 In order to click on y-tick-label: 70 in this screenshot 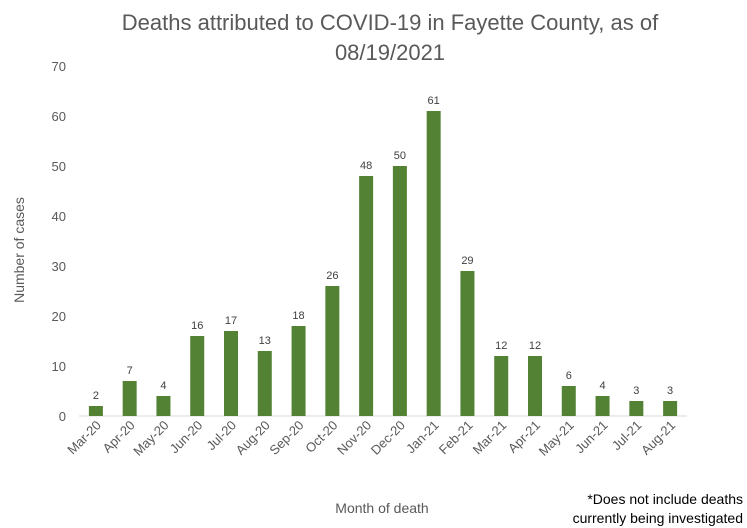, I will do `click(59, 66)`.